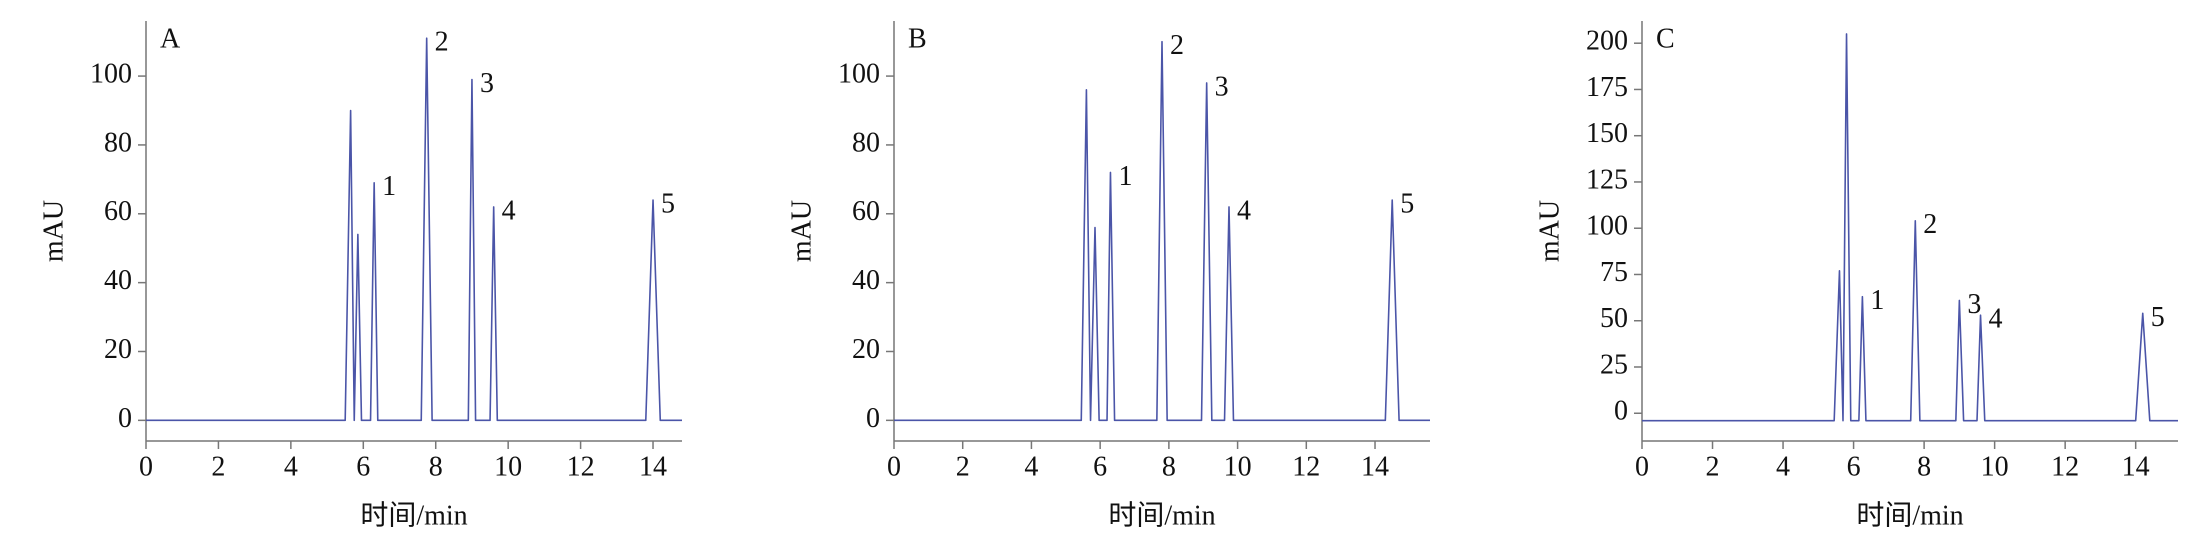 The image size is (2186, 548). Describe the element at coordinates (1607, 179) in the screenshot. I see `y-tick-label: 125` at that location.